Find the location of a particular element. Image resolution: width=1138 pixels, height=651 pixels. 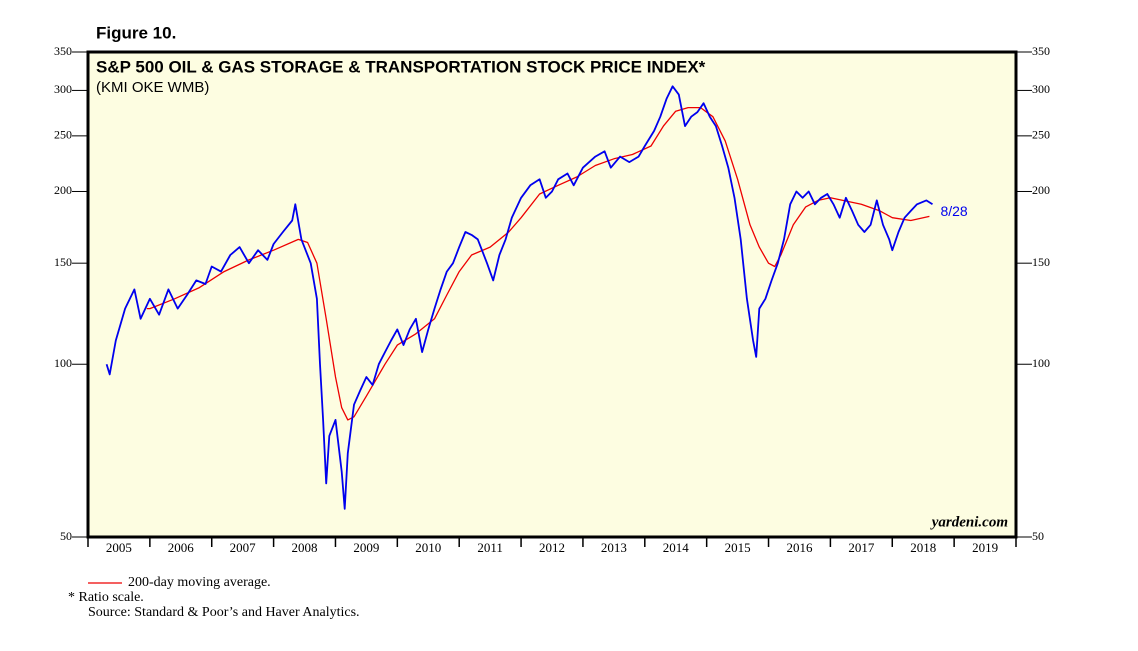

x-tick-label: 2005 is located at coordinates (119, 547).